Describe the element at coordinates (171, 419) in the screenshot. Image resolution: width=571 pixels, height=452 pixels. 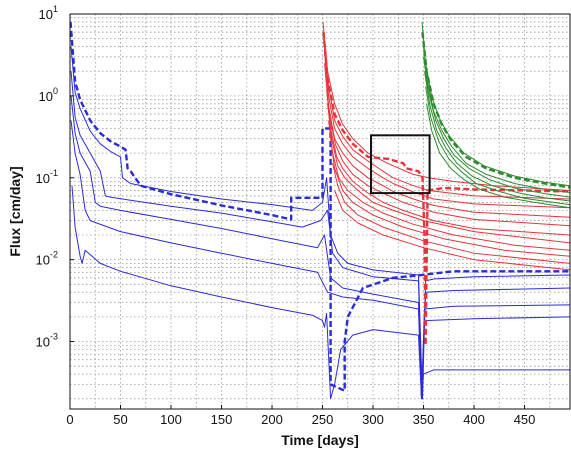
I see `x-tick-label: 100` at that location.